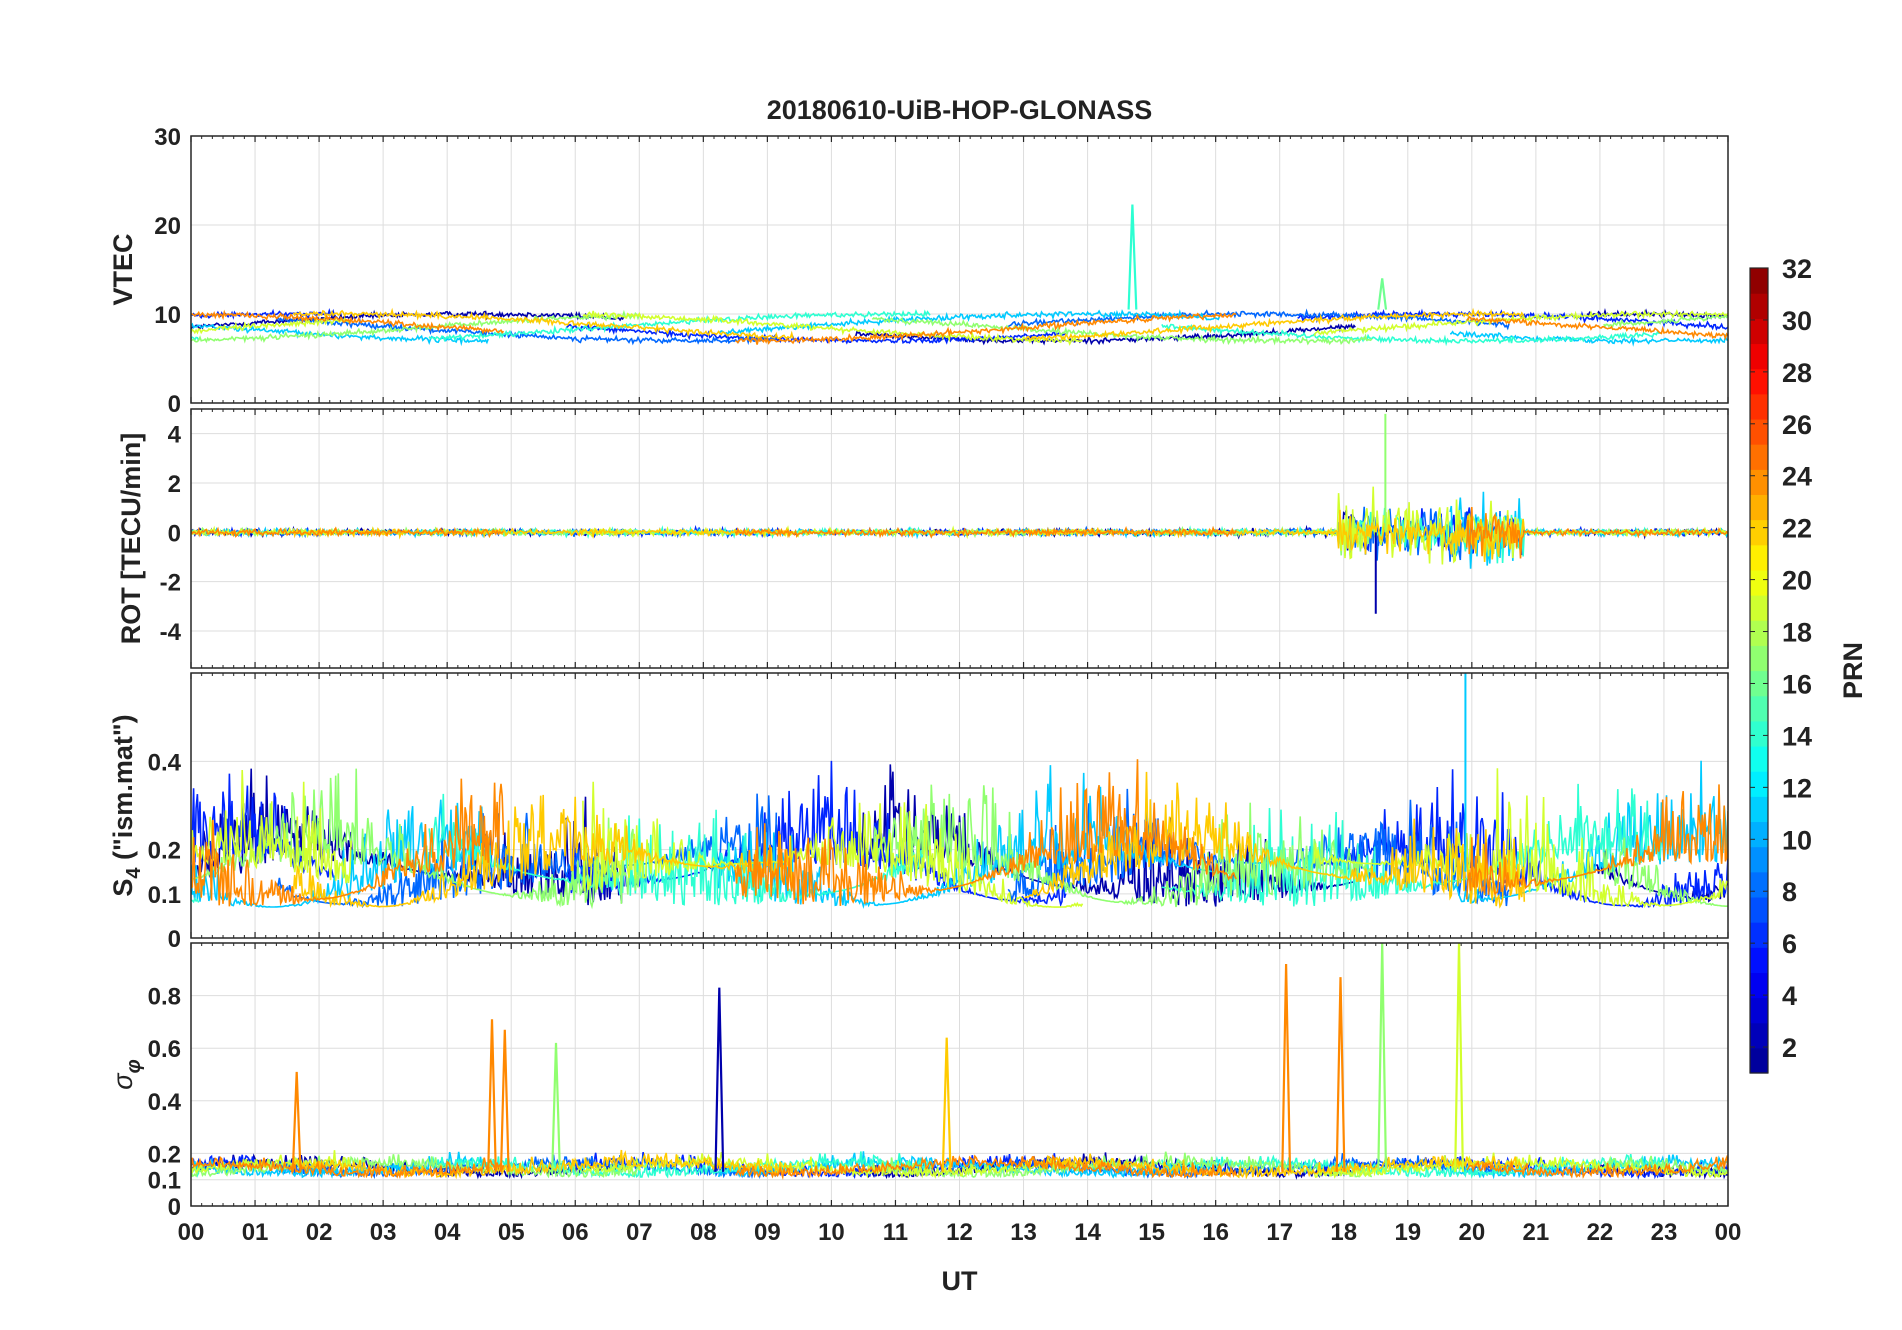  I want to click on x-tick-label: 13, so click(1023, 1232).